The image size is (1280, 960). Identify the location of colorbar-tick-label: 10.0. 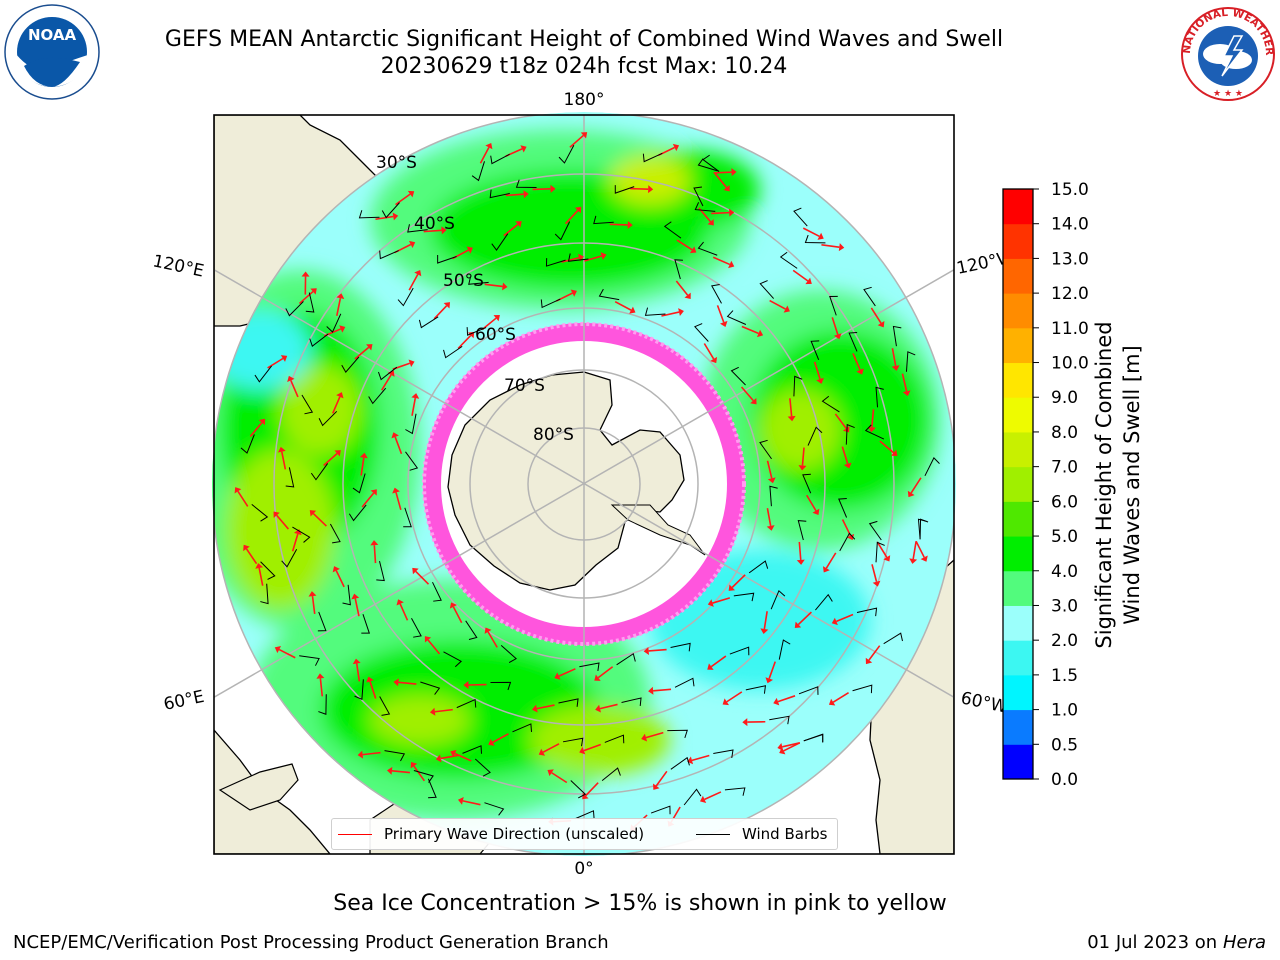
(1070, 364).